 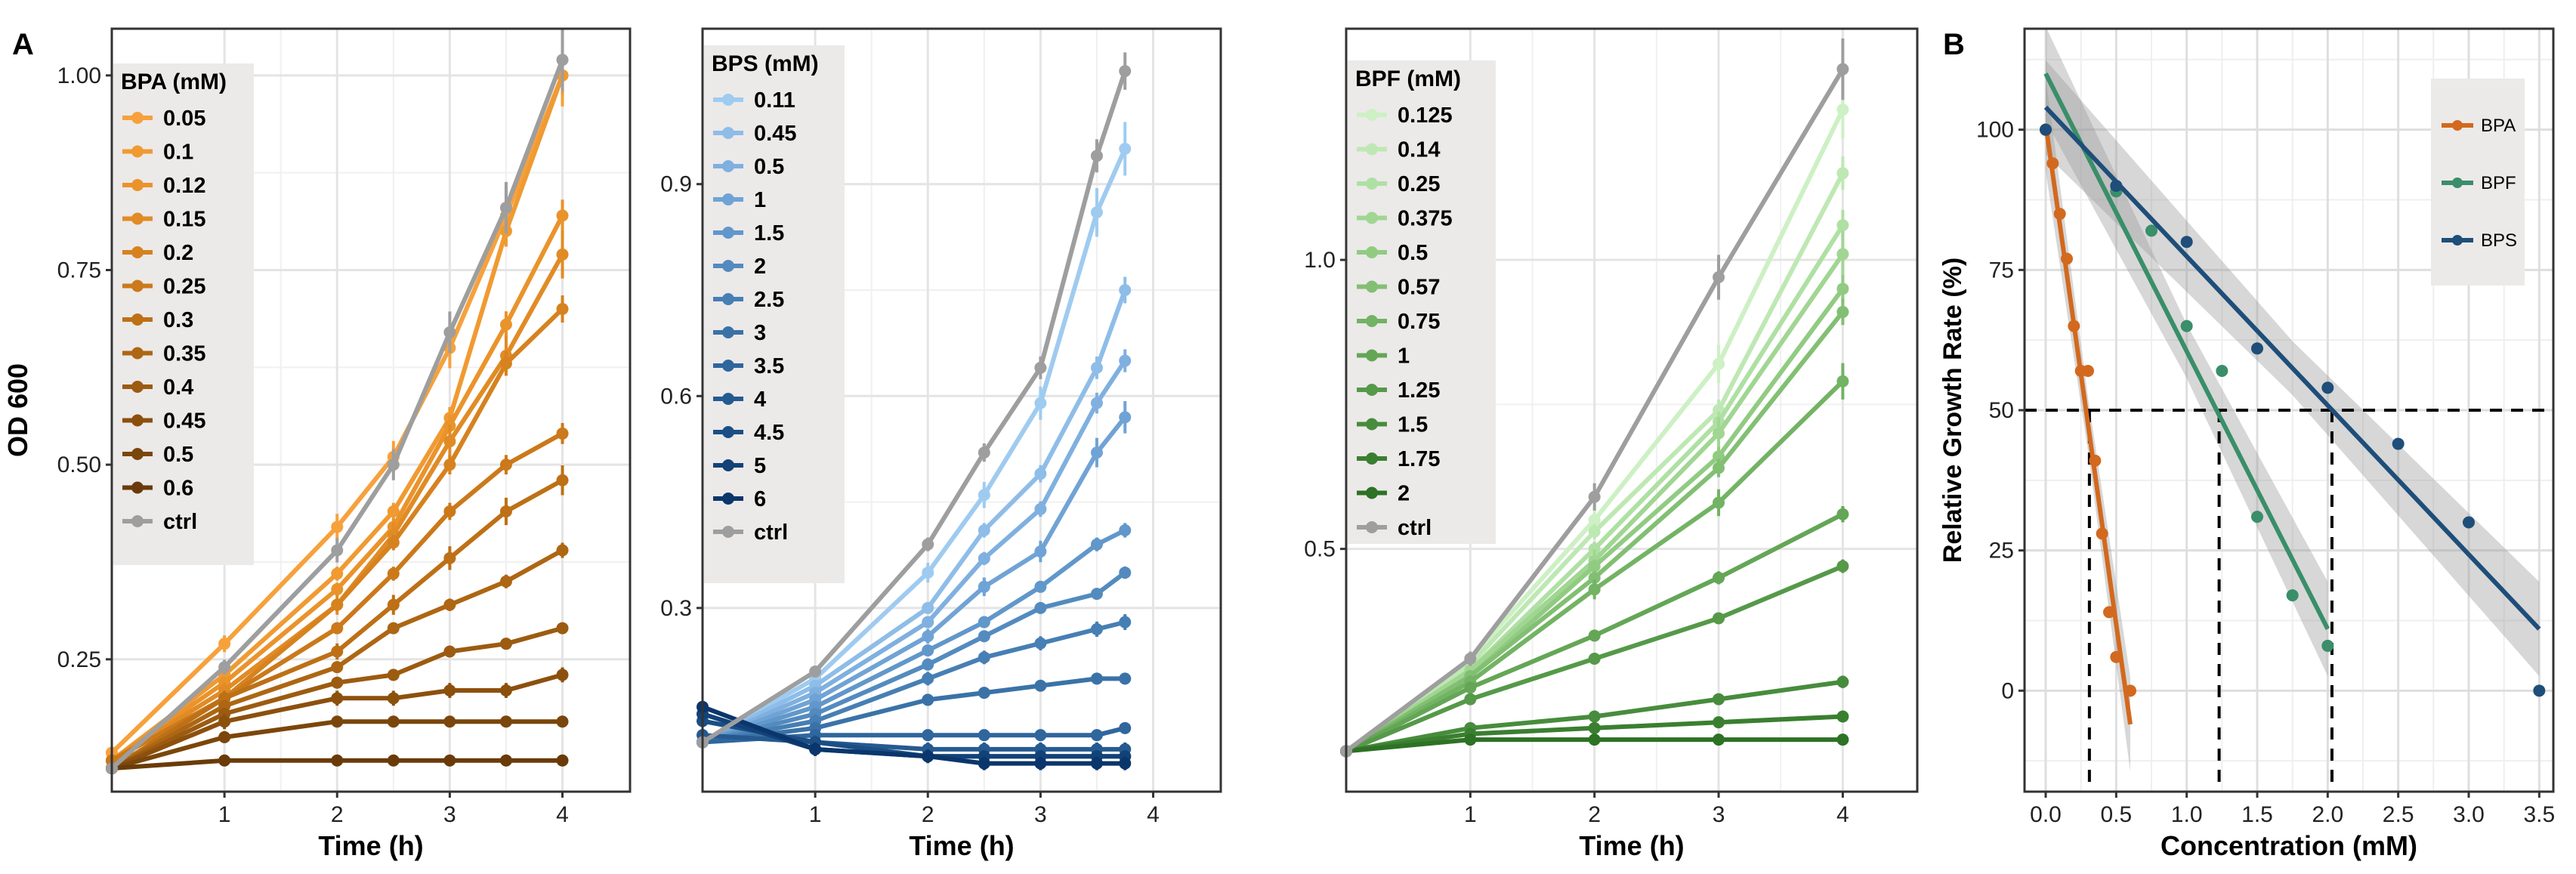 What do you see at coordinates (2001, 270) in the screenshot?
I see `y-tick-label: 75` at bounding box center [2001, 270].